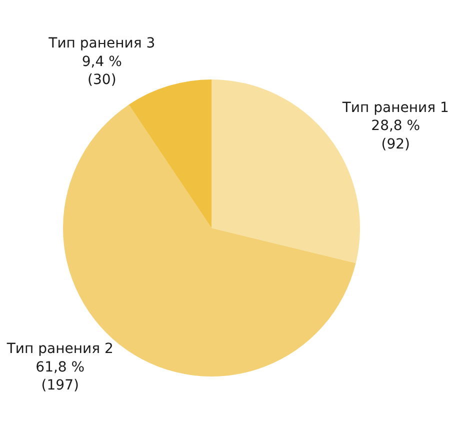 Image resolution: width=454 pixels, height=421 pixels. What do you see at coordinates (170, 154) in the screenshot?
I see `pie-slice` at bounding box center [170, 154].